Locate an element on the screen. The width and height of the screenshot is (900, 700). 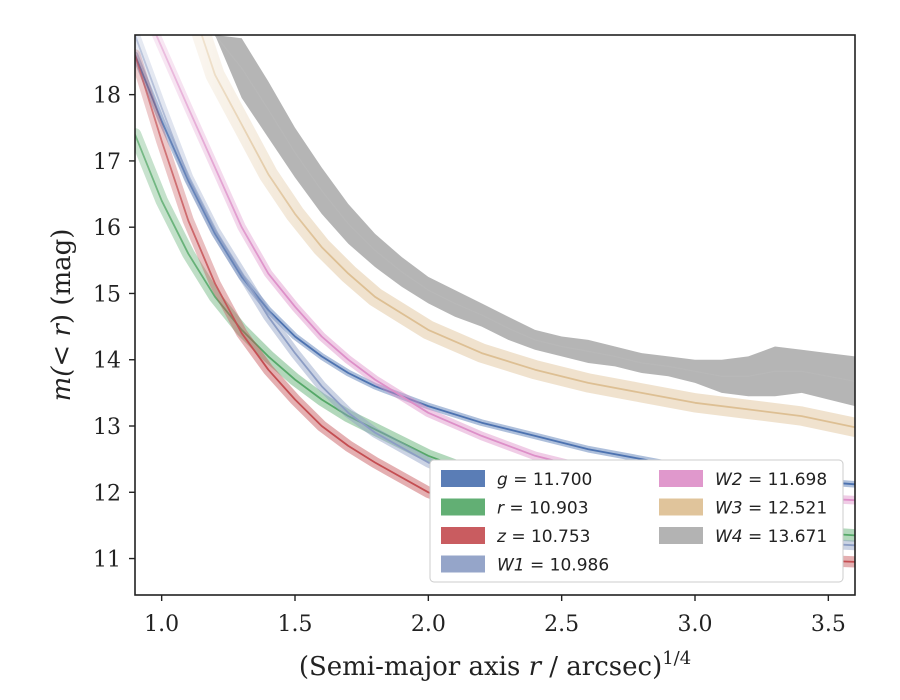
legend-item-w4: W4 = 13.671 is located at coordinates (743, 537).